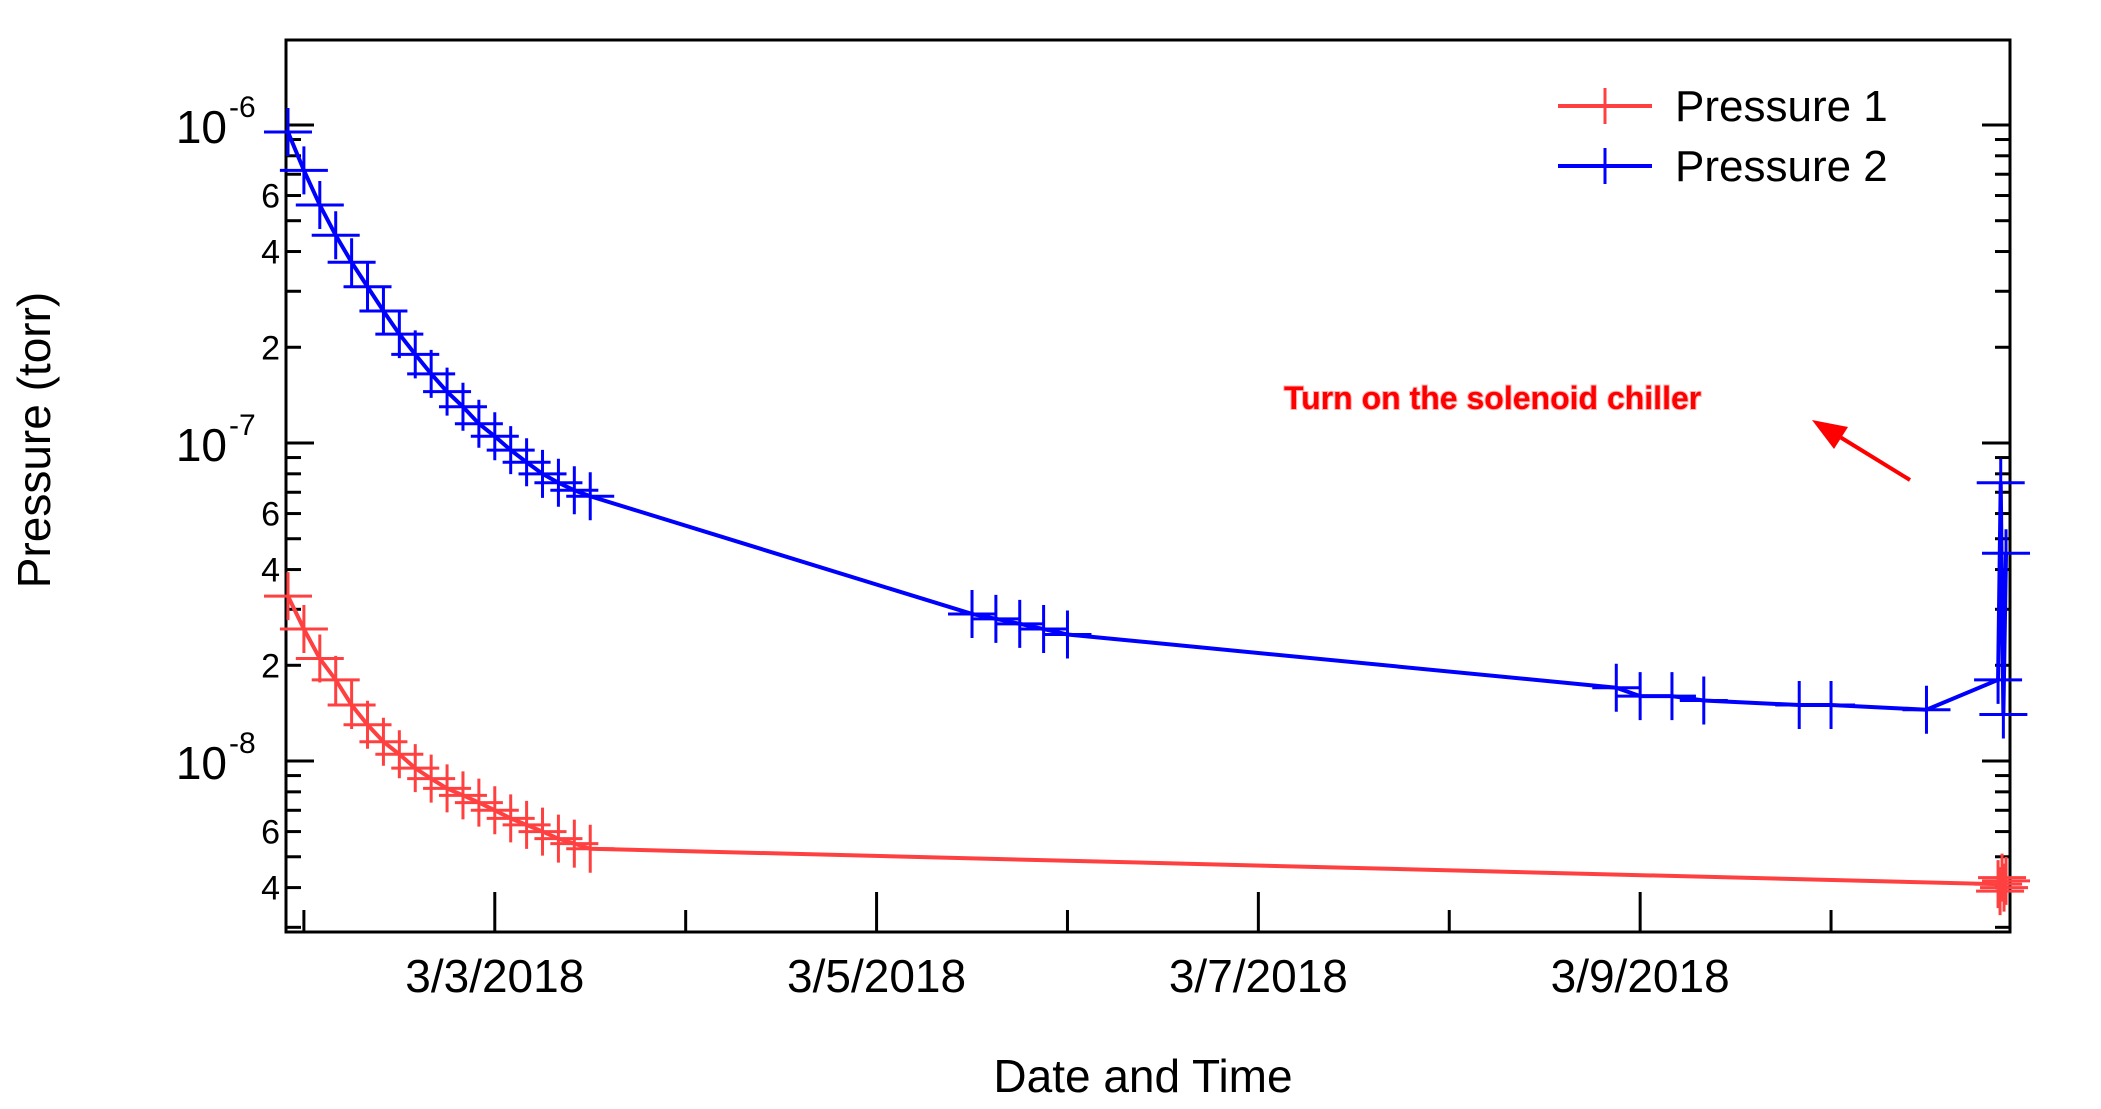 The image size is (2101, 1109). Describe the element at coordinates (242, 107) in the screenshot. I see `y-tick-exponent: -6` at that location.